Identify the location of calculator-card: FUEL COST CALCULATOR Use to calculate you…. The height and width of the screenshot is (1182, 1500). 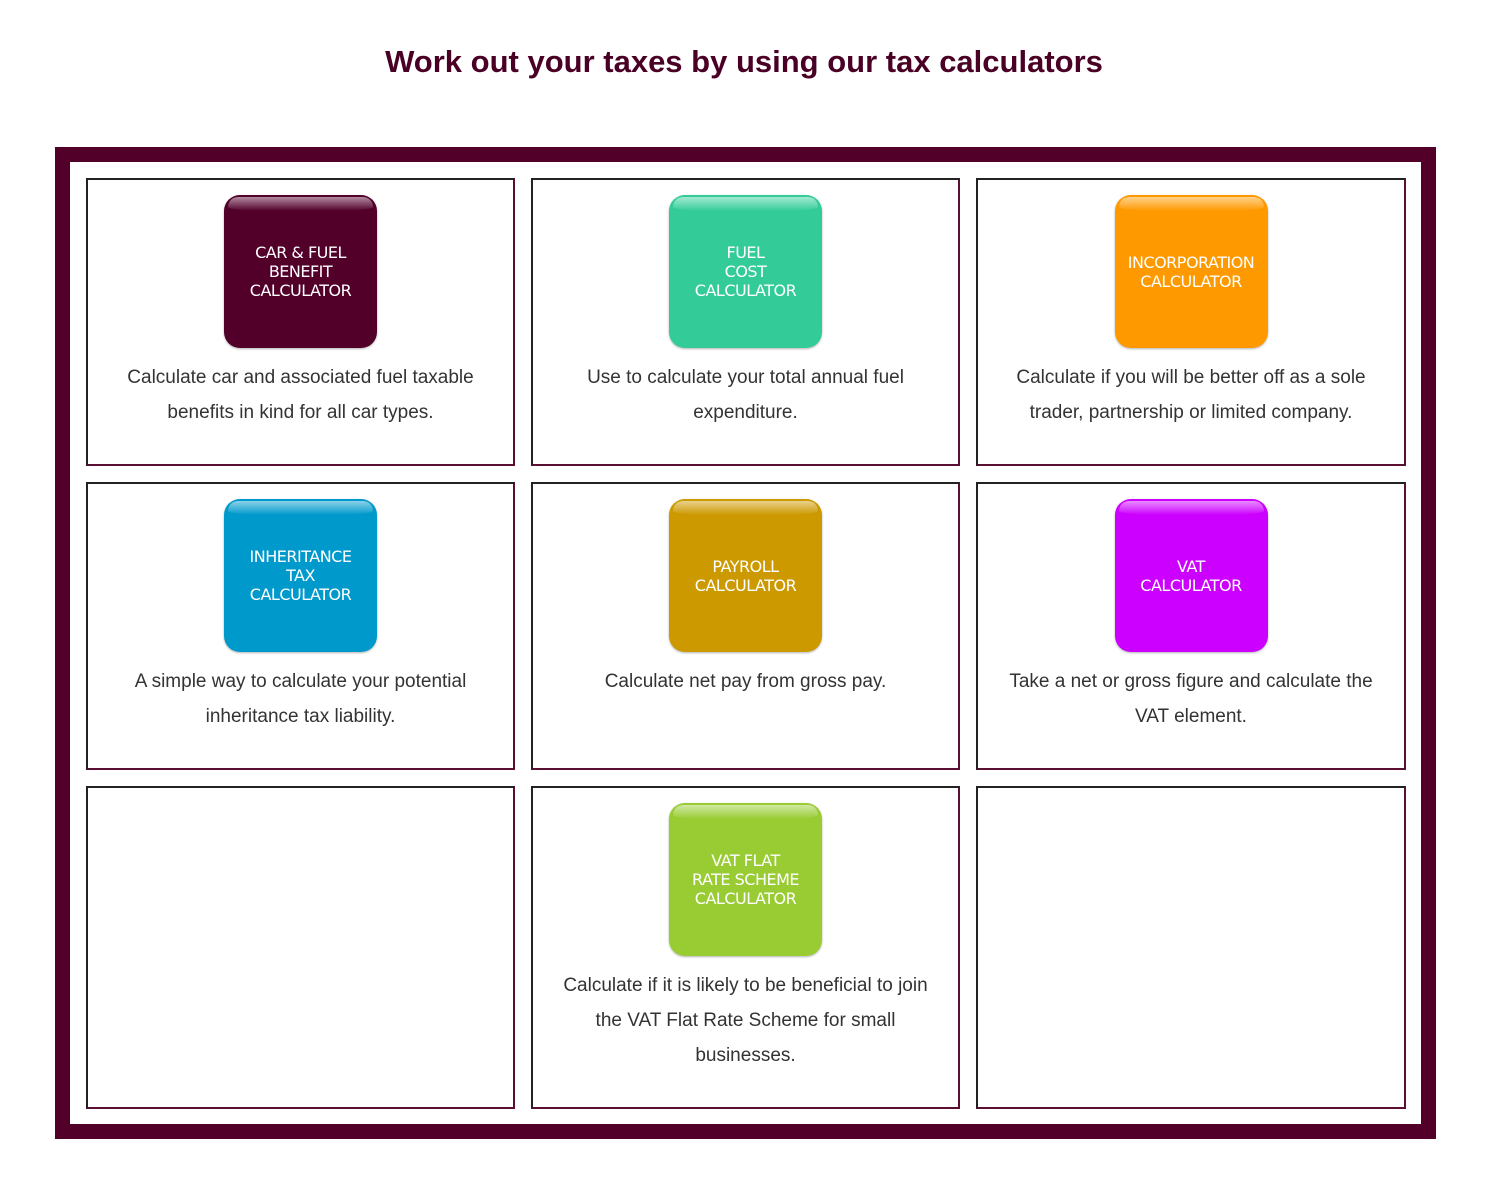
(745, 322).